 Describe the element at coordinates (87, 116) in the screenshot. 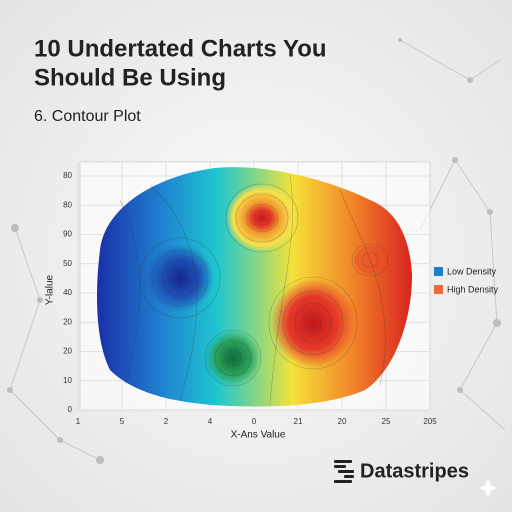

I see `subtitle: 6. Contour Plot` at that location.